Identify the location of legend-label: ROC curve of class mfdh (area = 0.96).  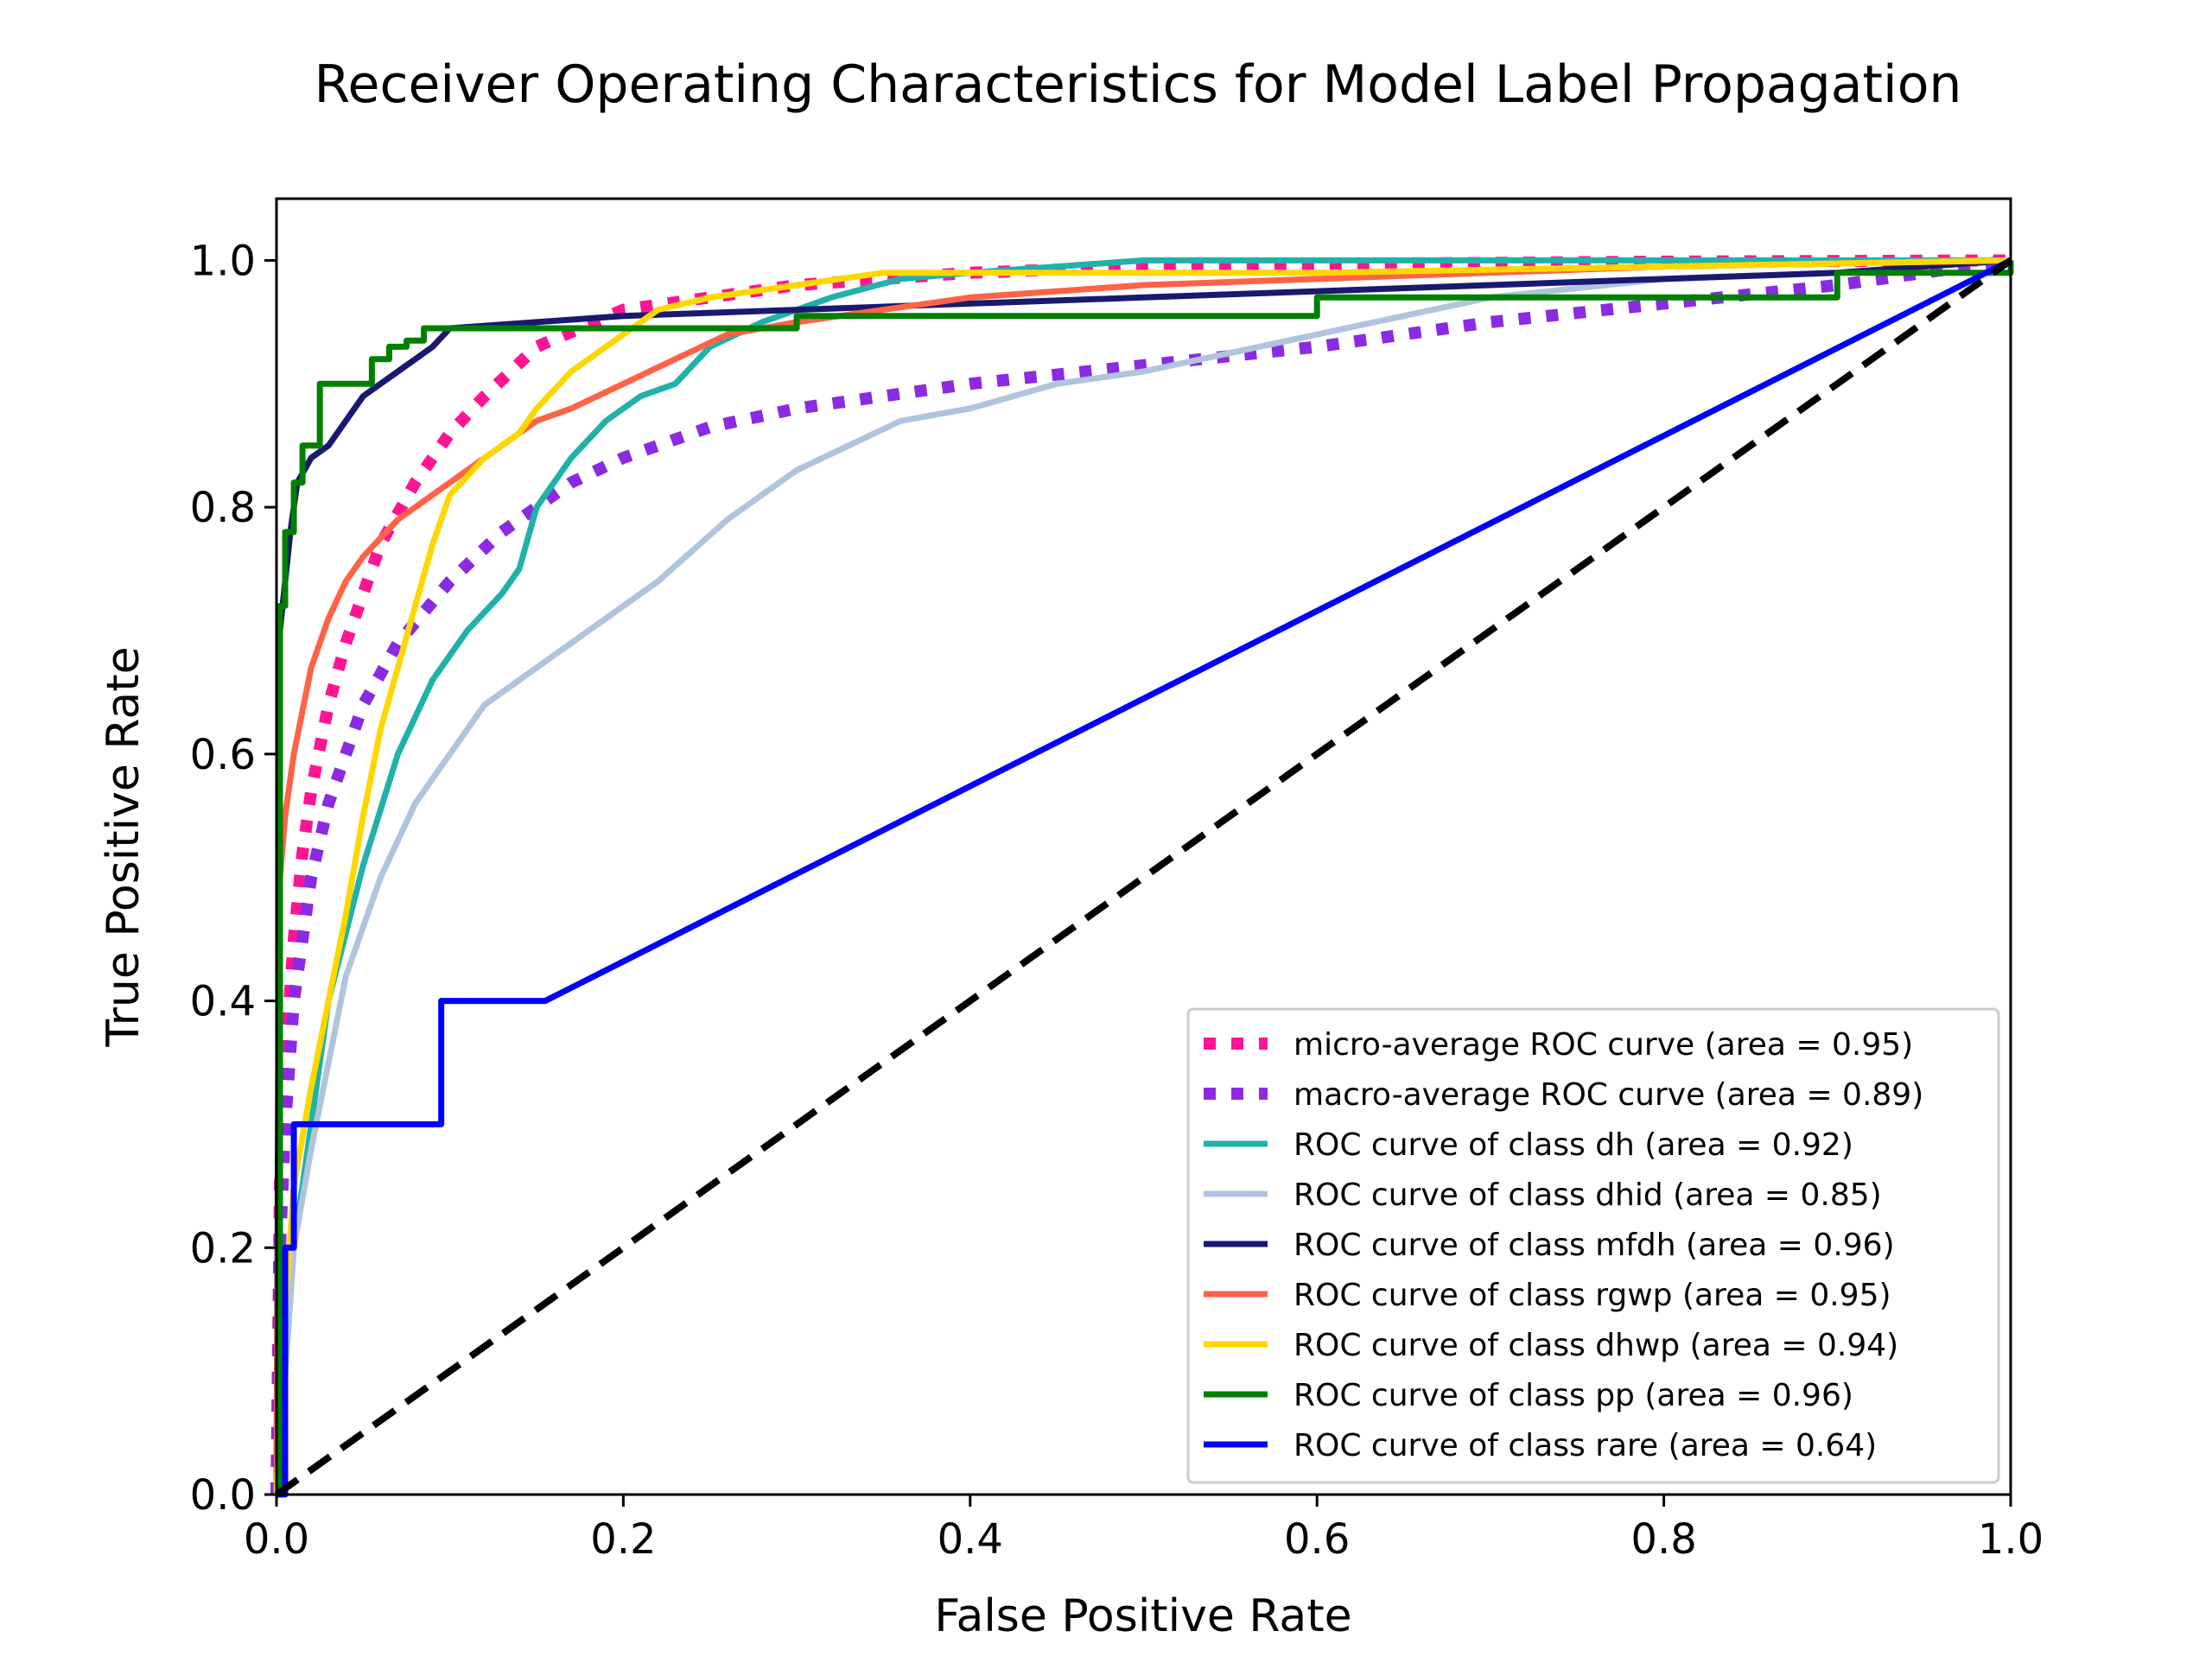
(1594, 1245).